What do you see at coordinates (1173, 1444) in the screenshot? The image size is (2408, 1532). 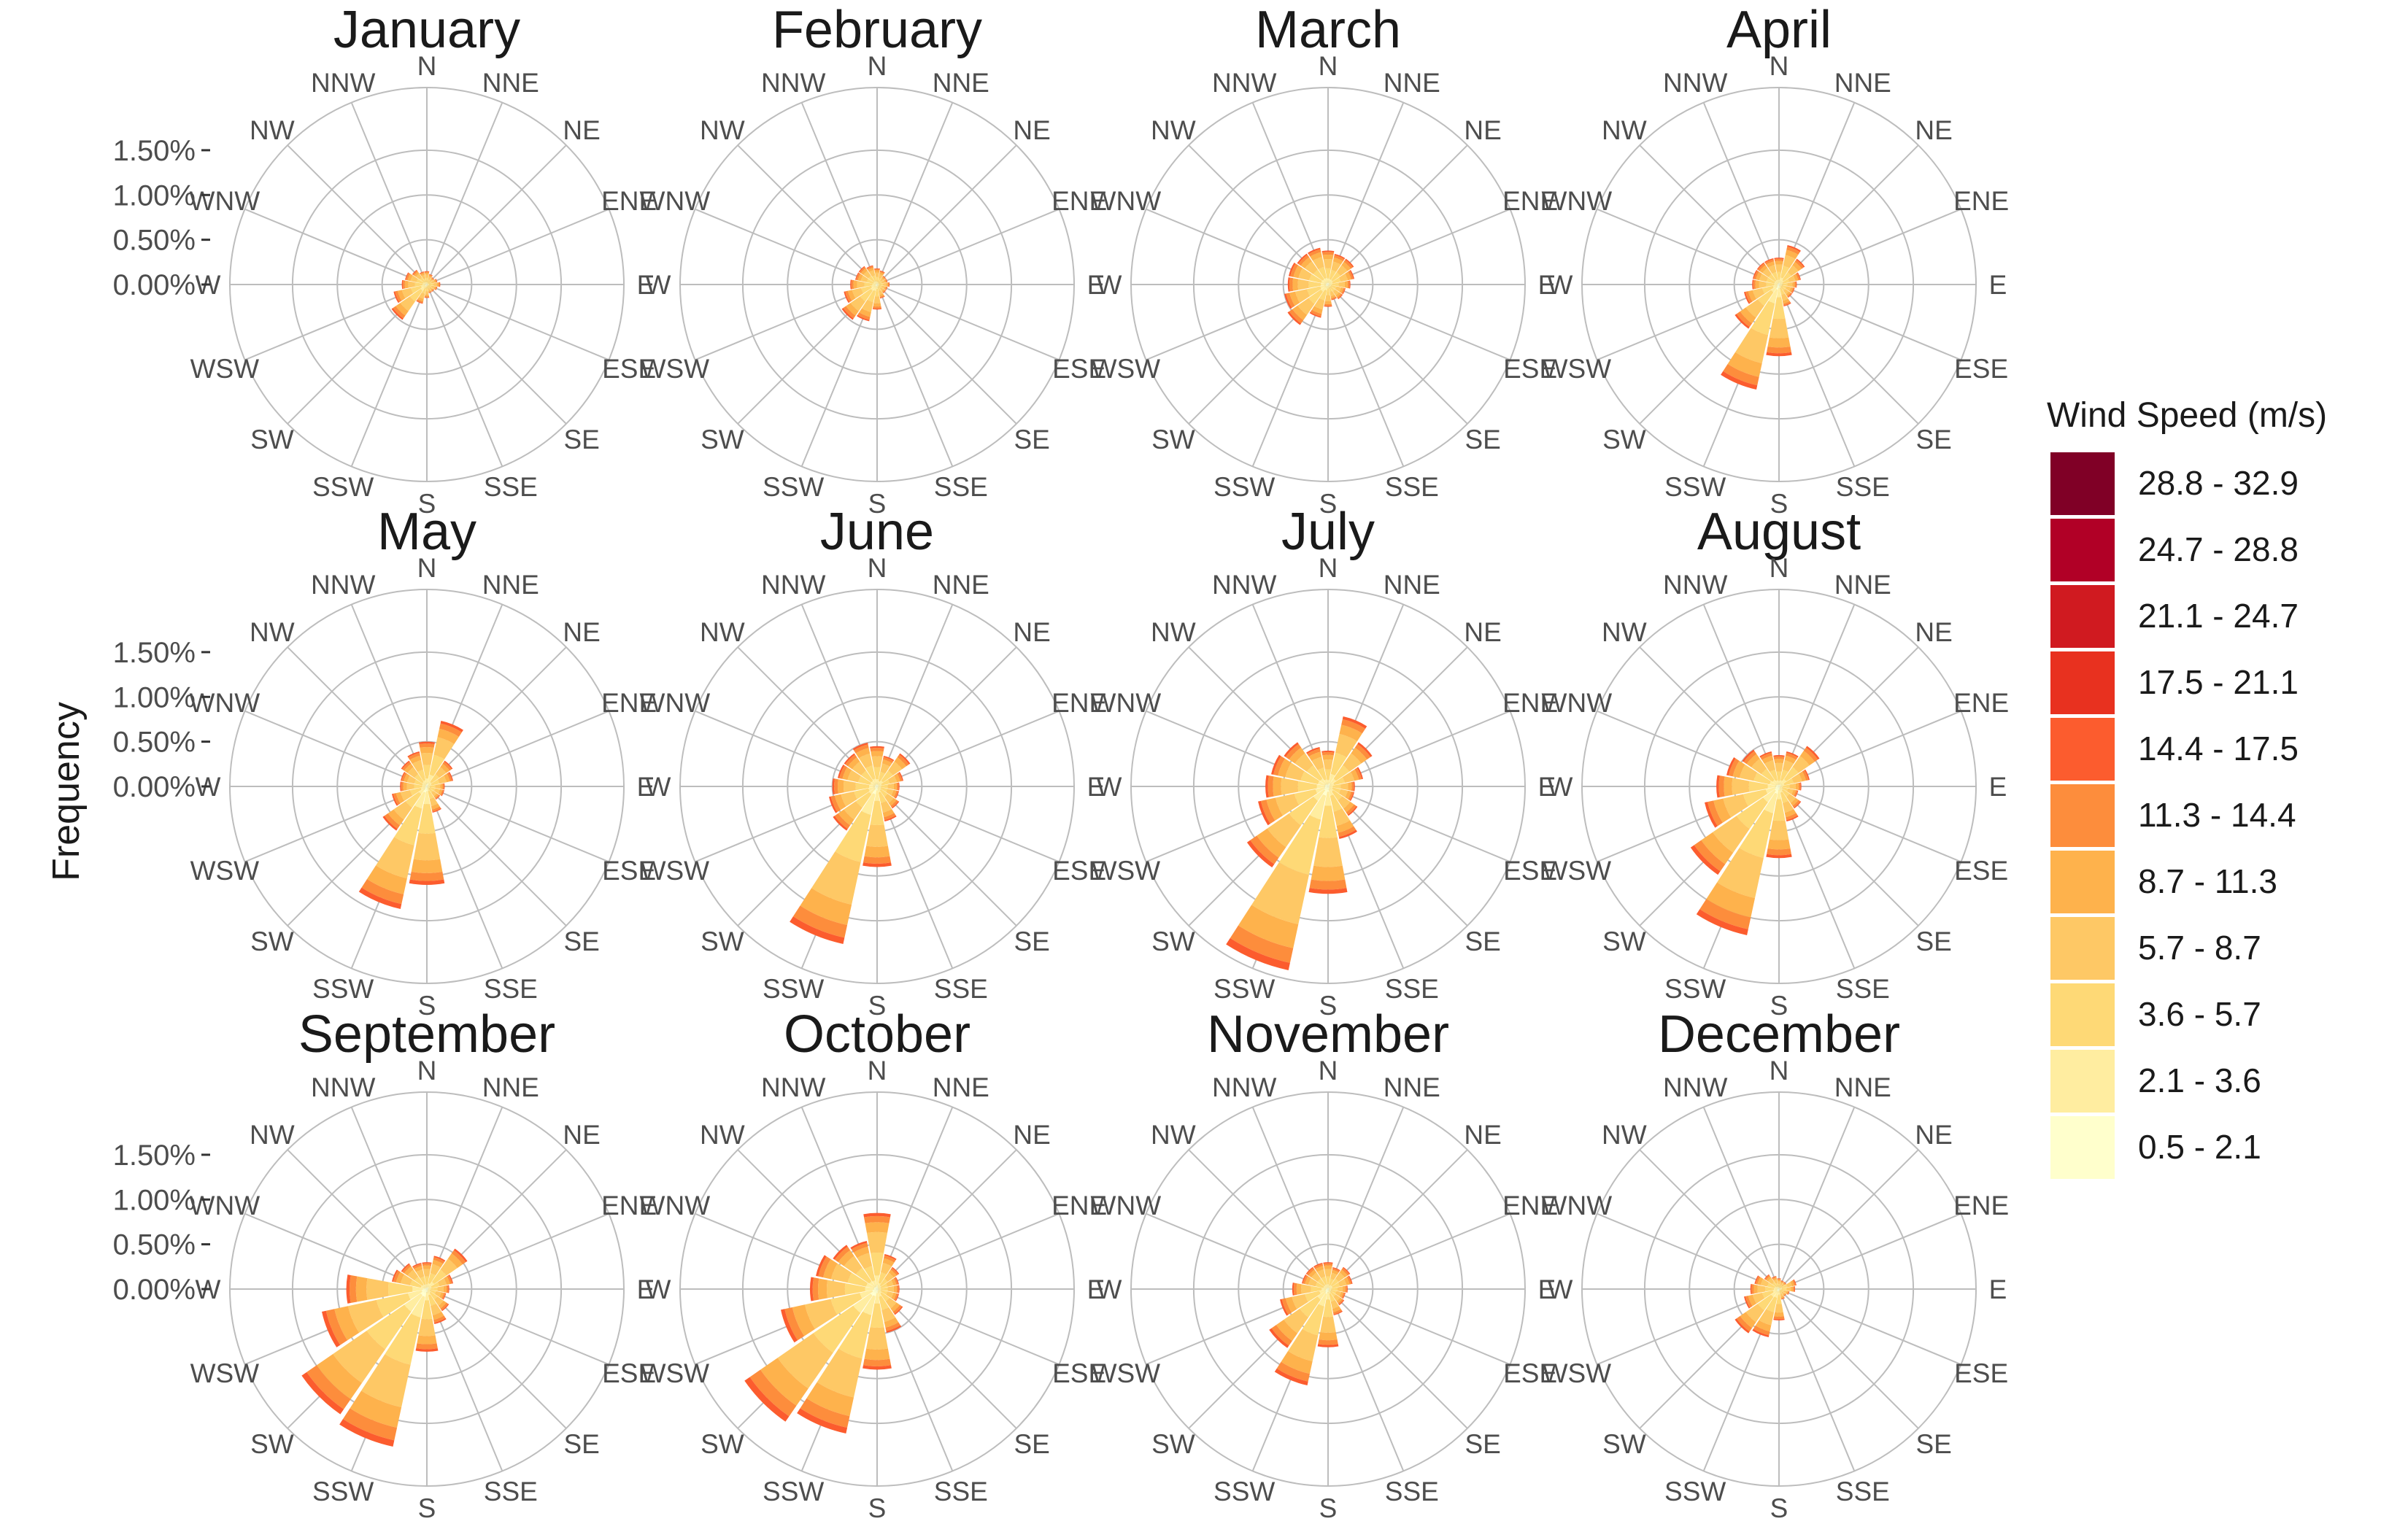 I see `direction-label: SW` at bounding box center [1173, 1444].